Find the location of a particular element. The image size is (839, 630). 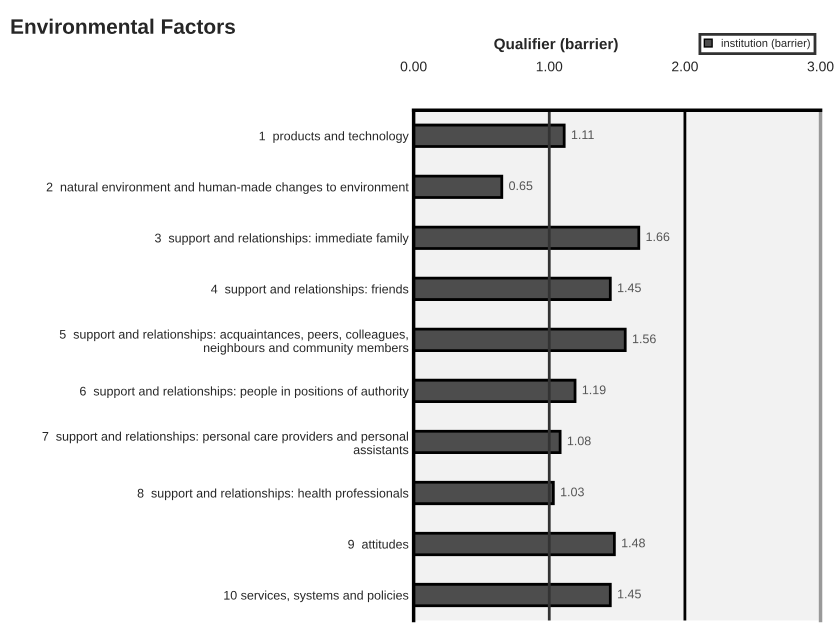

data-label: 1.08 is located at coordinates (579, 441).